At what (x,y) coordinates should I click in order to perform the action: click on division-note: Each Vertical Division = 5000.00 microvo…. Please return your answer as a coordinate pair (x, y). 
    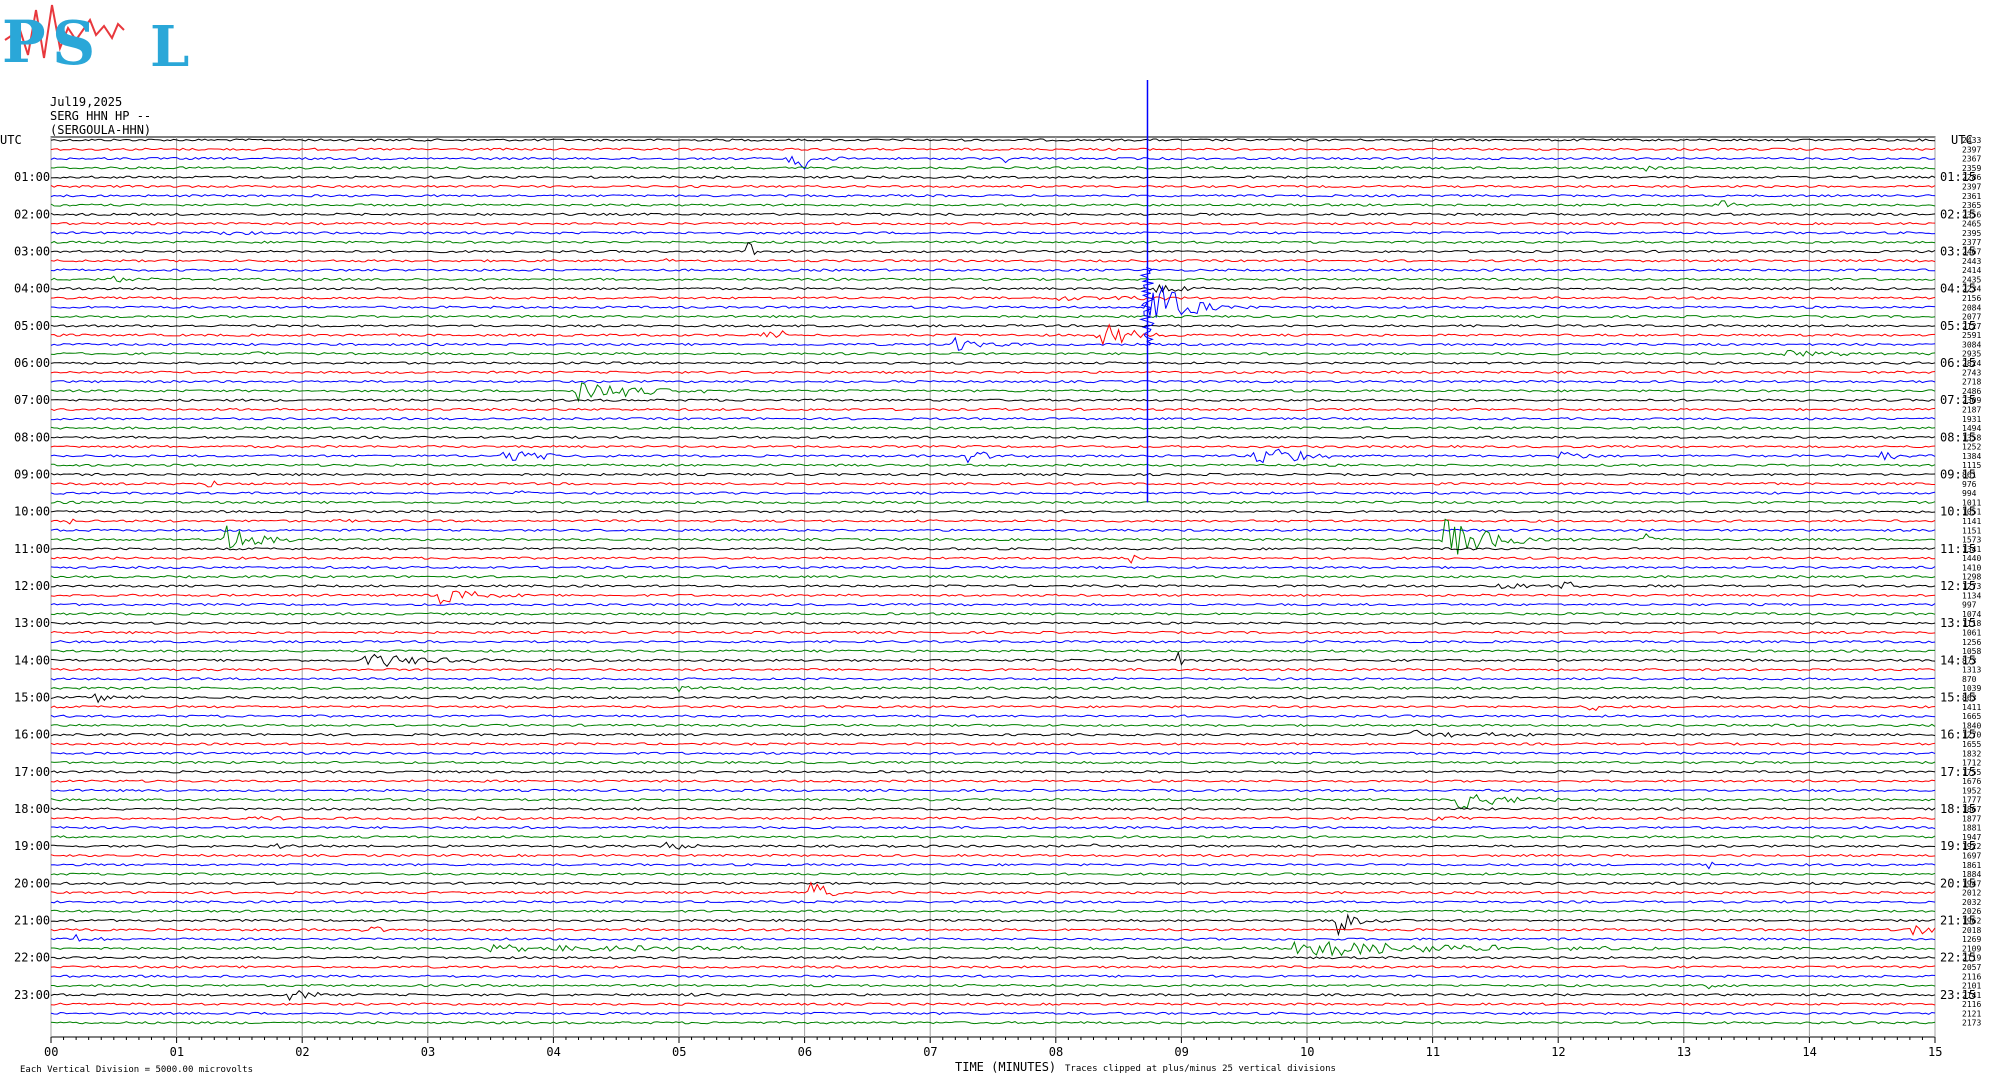
    Looking at the image, I should click on (136, 1070).